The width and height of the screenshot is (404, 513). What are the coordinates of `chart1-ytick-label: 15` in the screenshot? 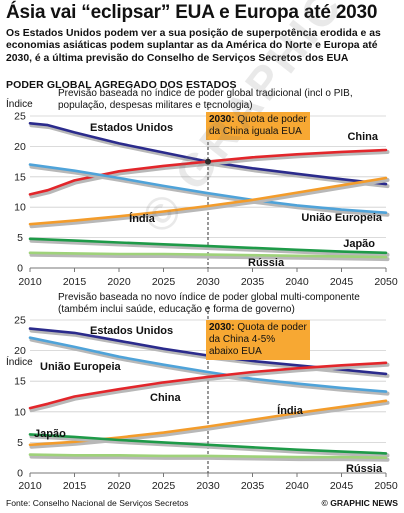 It's located at (20, 177).